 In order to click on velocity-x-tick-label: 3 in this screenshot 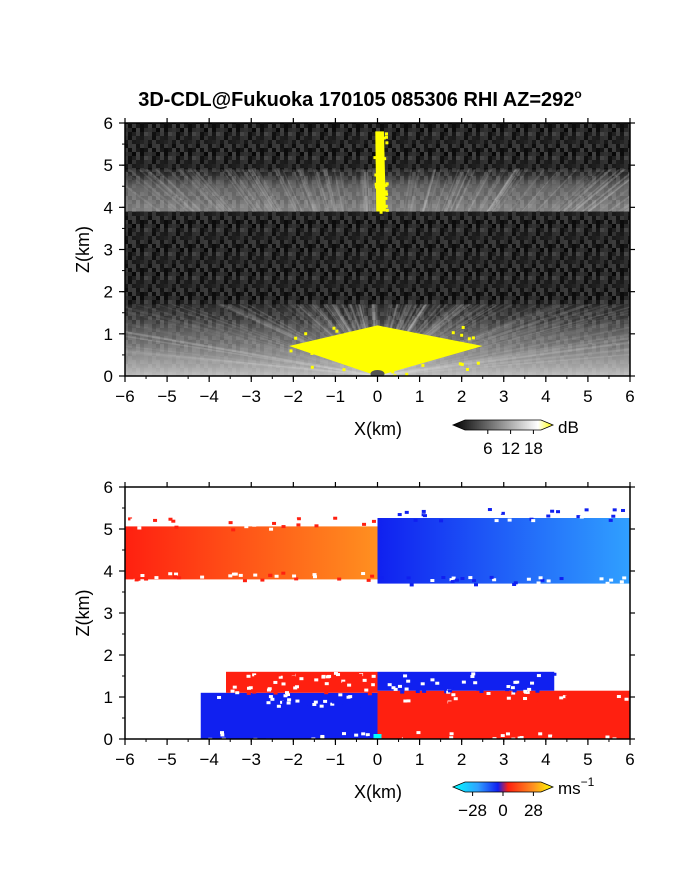, I will do `click(503, 759)`.